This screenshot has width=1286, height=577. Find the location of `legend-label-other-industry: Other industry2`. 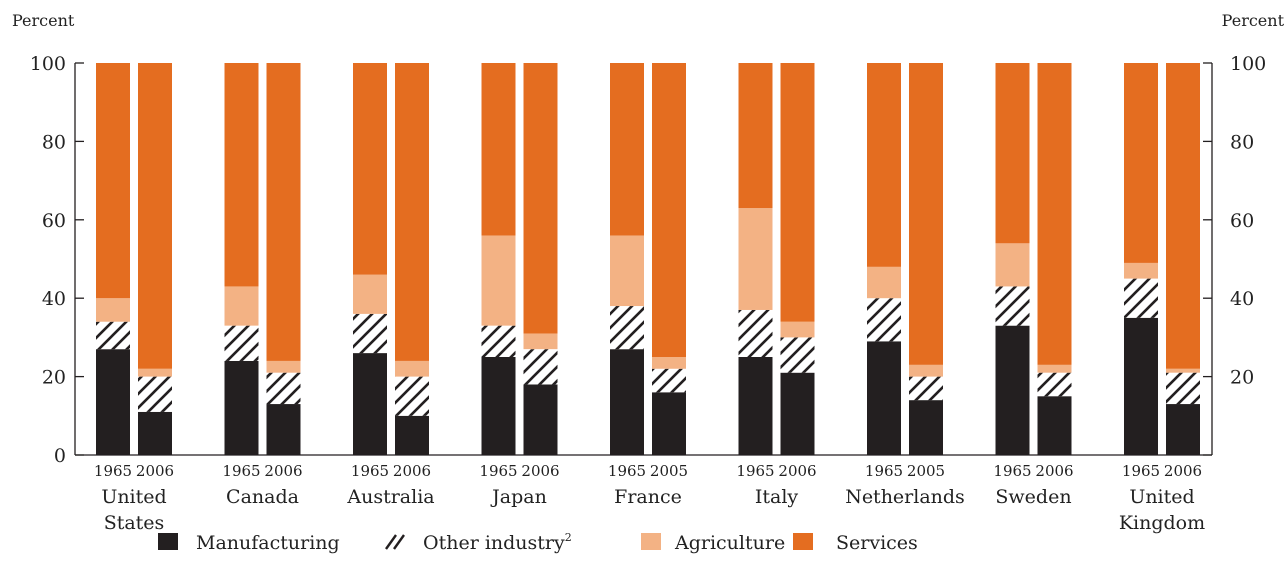

legend-label-other-industry: Other industry2 is located at coordinates (497, 542).